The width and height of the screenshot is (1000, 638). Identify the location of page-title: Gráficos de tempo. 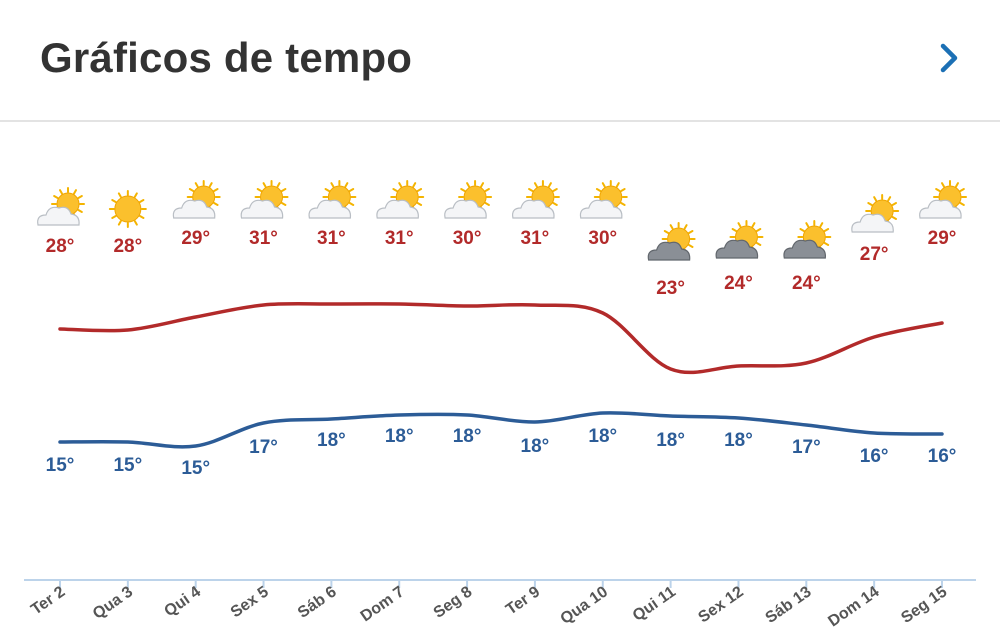
(226, 57).